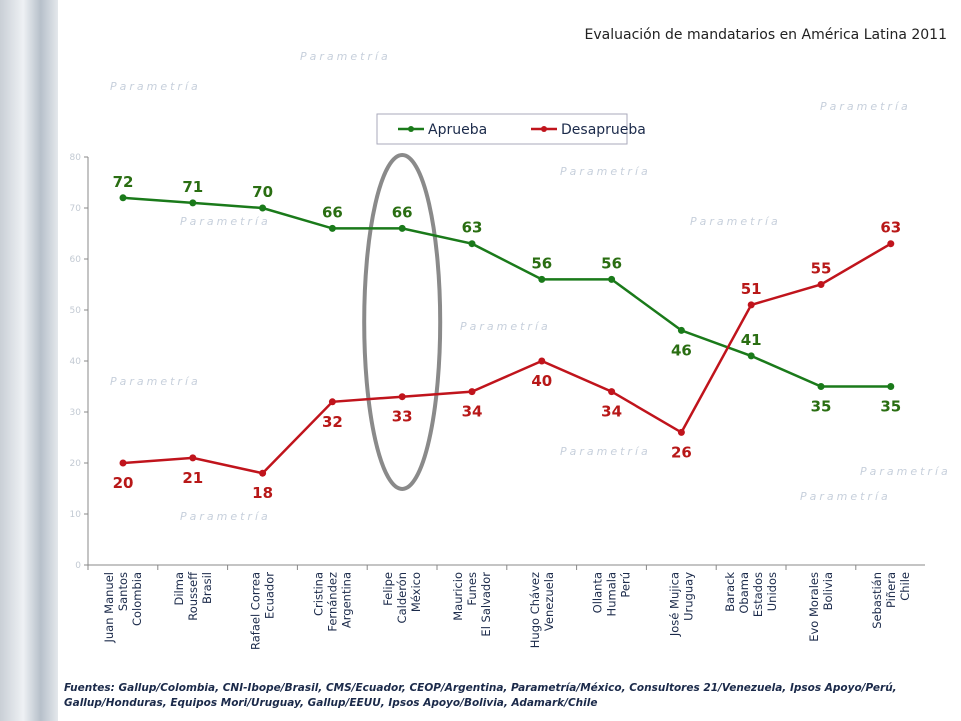  I want to click on x-tick-label: Felipe Calderón México, so click(402, 597).